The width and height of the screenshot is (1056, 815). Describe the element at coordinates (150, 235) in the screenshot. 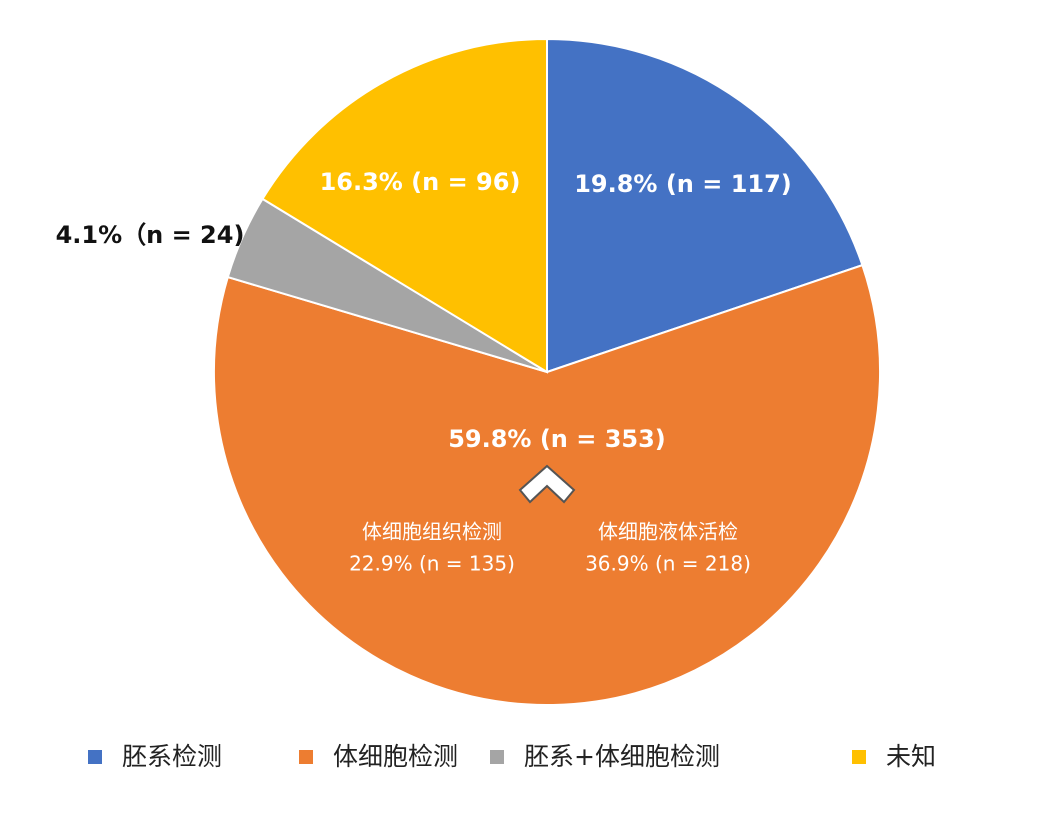

I see `data-label: 4.1%（n = 24)` at that location.